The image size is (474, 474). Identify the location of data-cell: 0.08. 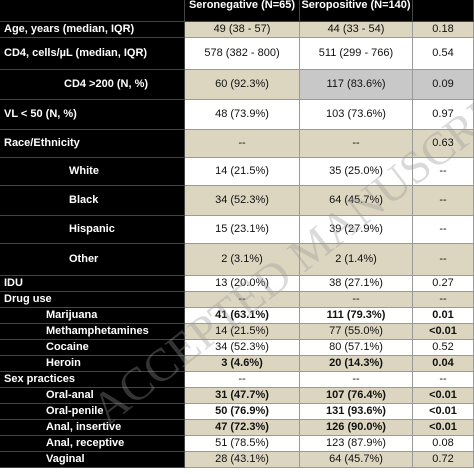
(443, 444).